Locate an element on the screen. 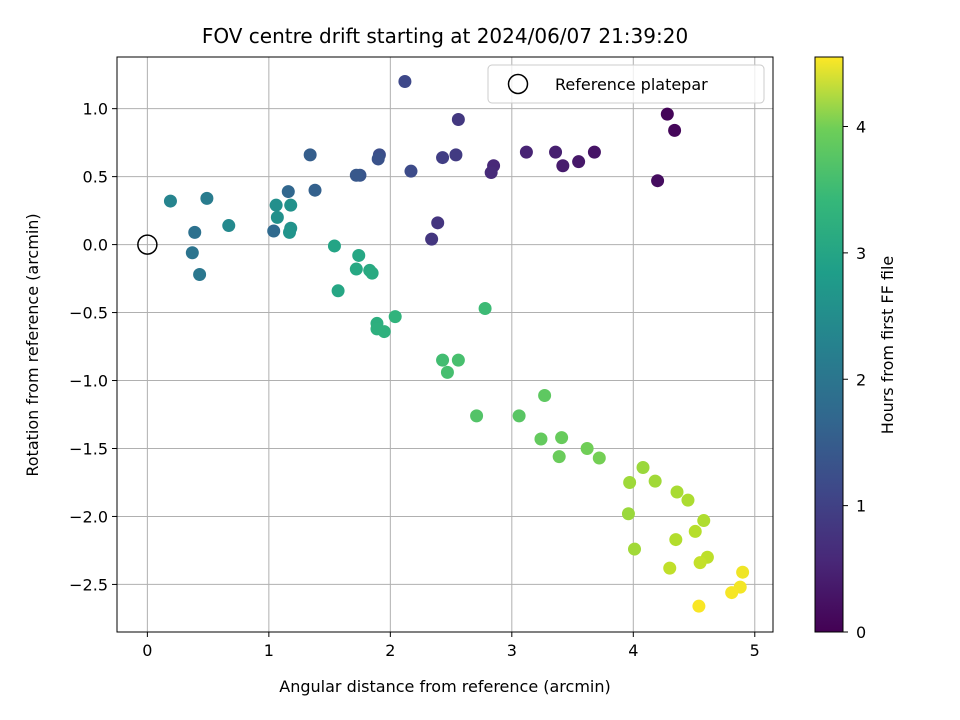 Image resolution: width=960 pixels, height=720 pixels. y-tick-label: −1.0 is located at coordinates (88, 381).